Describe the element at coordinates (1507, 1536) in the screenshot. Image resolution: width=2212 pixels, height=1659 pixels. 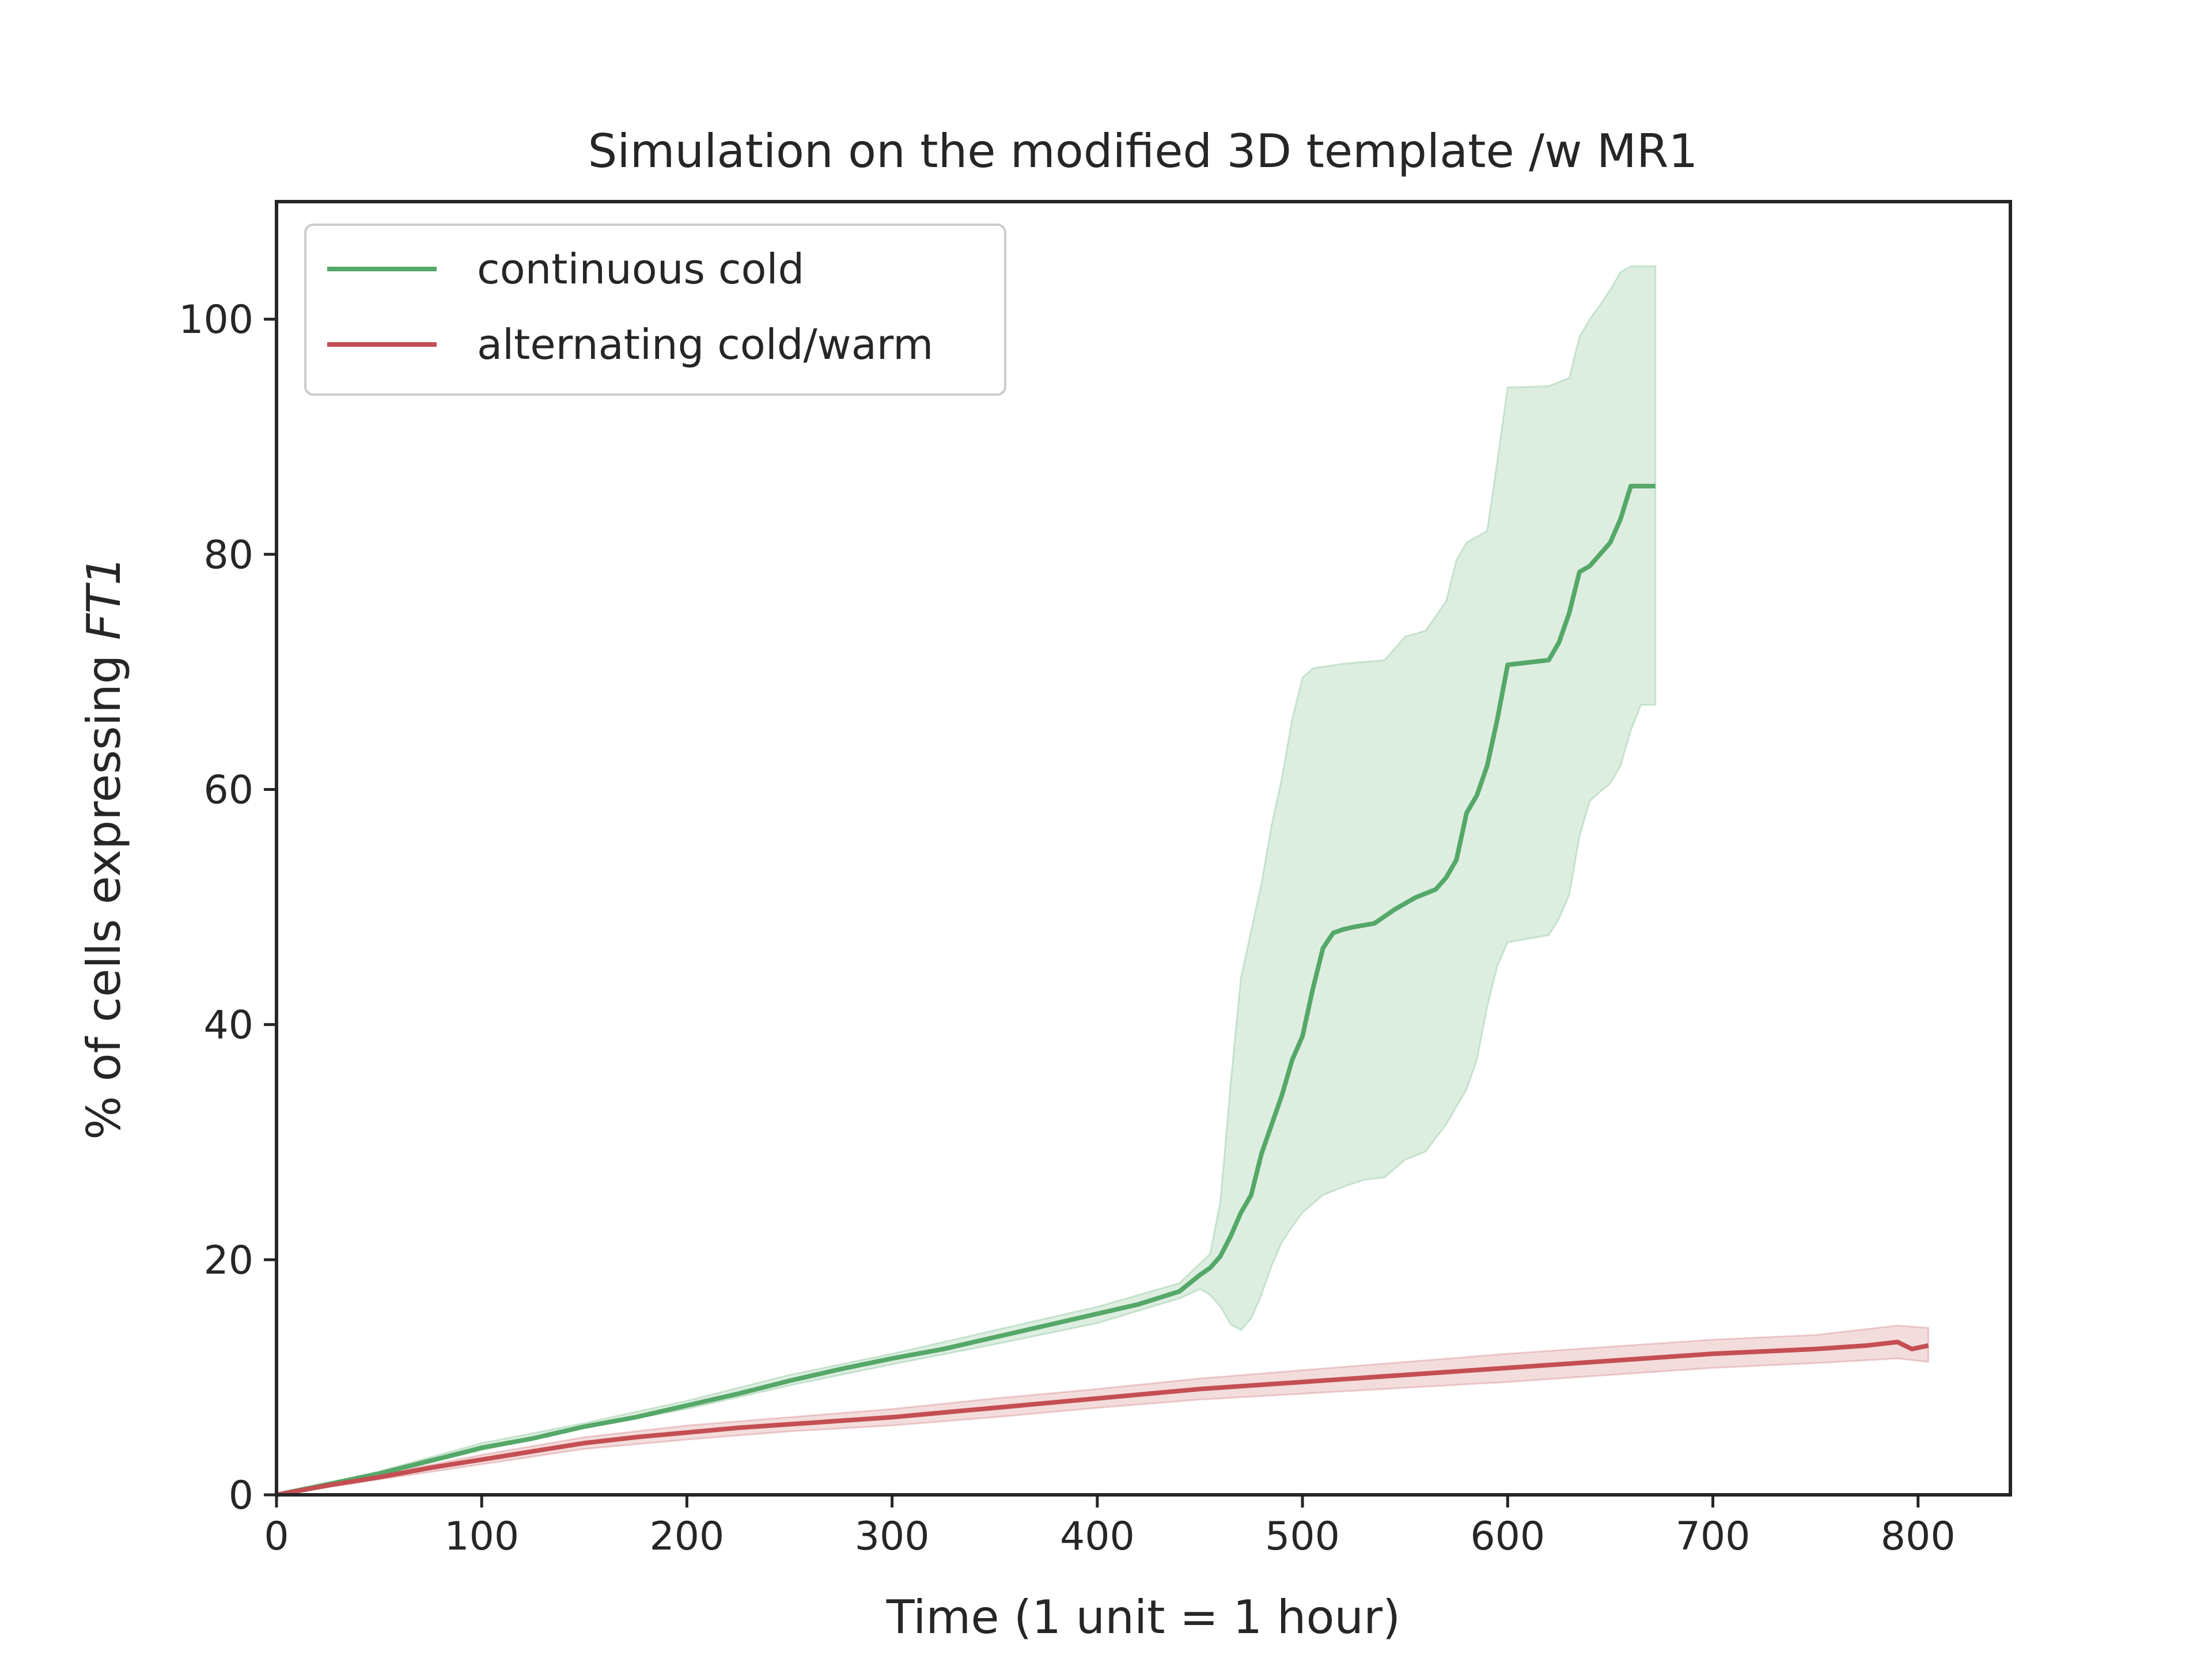
I see `x-tick-label: 600` at that location.